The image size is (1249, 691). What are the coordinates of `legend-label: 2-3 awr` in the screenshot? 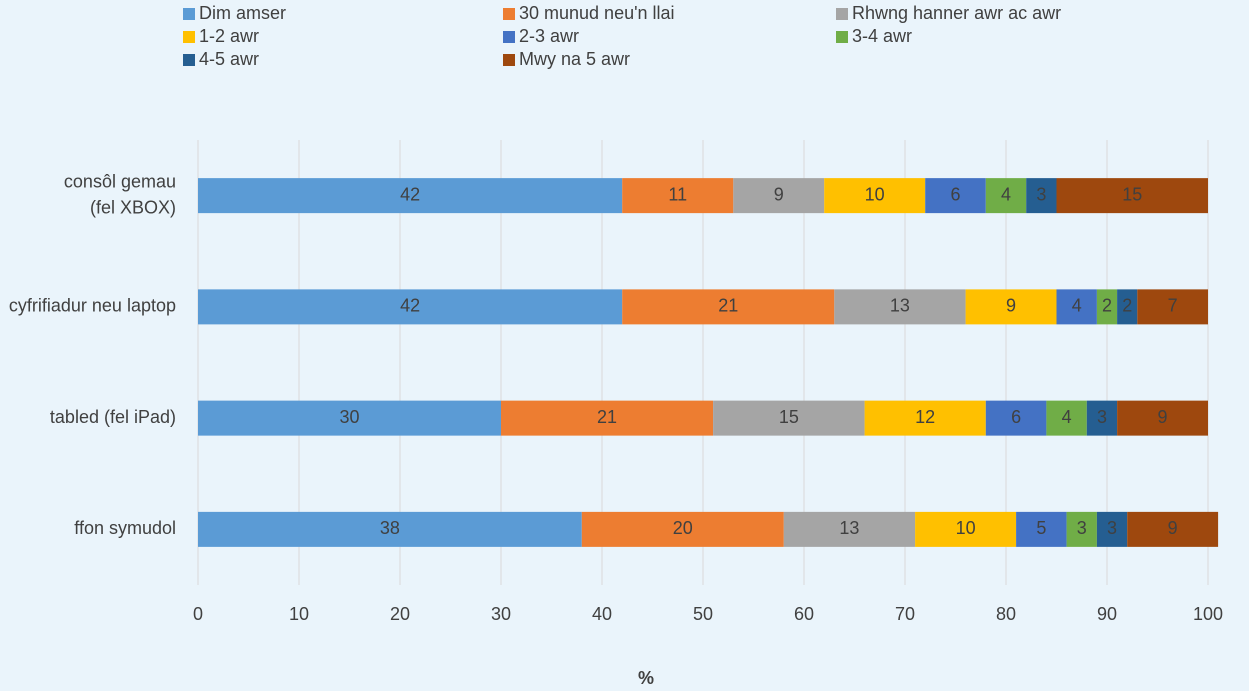 It's located at (549, 36).